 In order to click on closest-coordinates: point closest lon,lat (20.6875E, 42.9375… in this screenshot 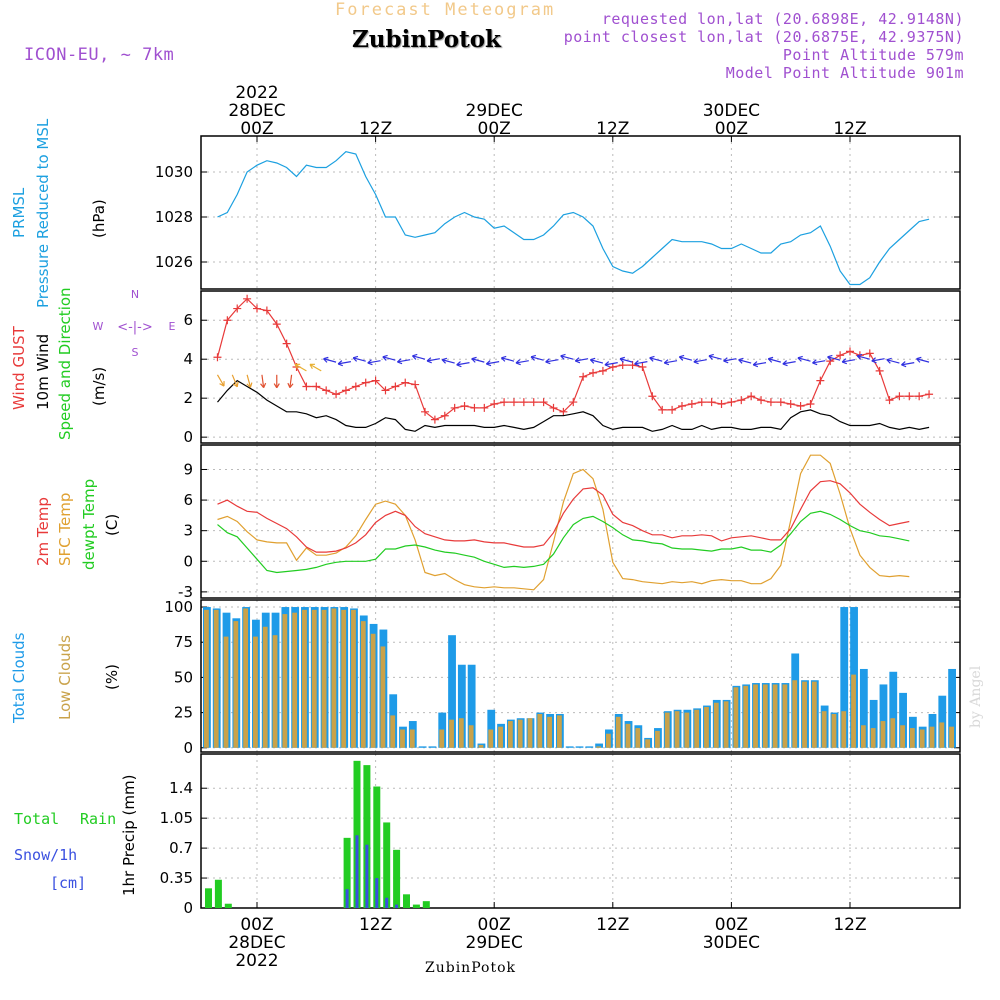, I will do `click(763, 37)`.